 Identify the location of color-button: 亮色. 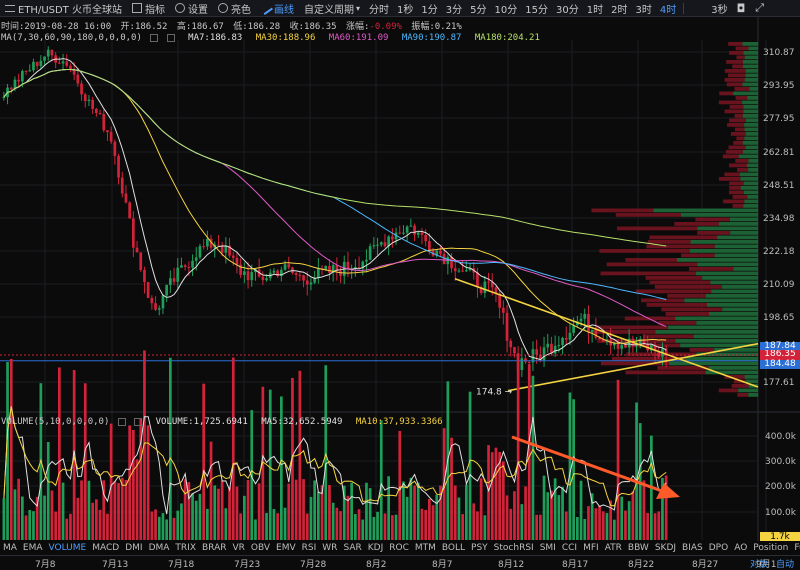
(234, 8).